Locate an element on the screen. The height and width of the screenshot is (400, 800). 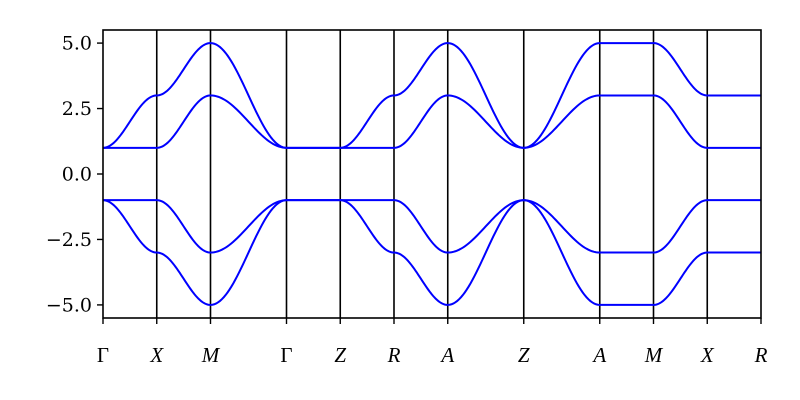
y-tick-label: 2.5 is located at coordinates (77, 109).